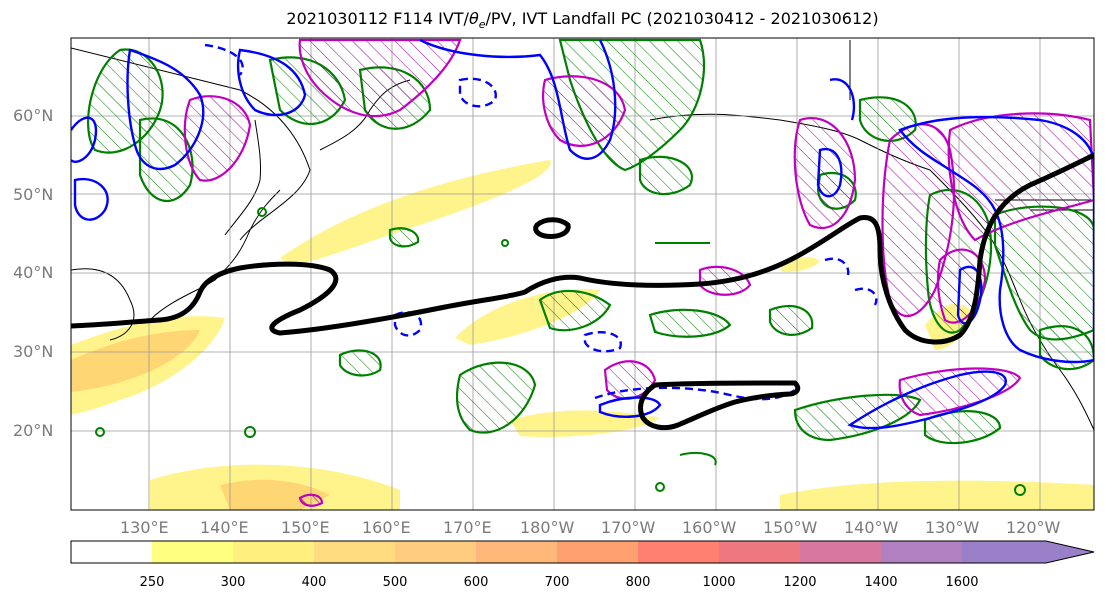 The height and width of the screenshot is (603, 1105). Describe the element at coordinates (467, 527) in the screenshot. I see `lon-label-170e: 170°E` at that location.